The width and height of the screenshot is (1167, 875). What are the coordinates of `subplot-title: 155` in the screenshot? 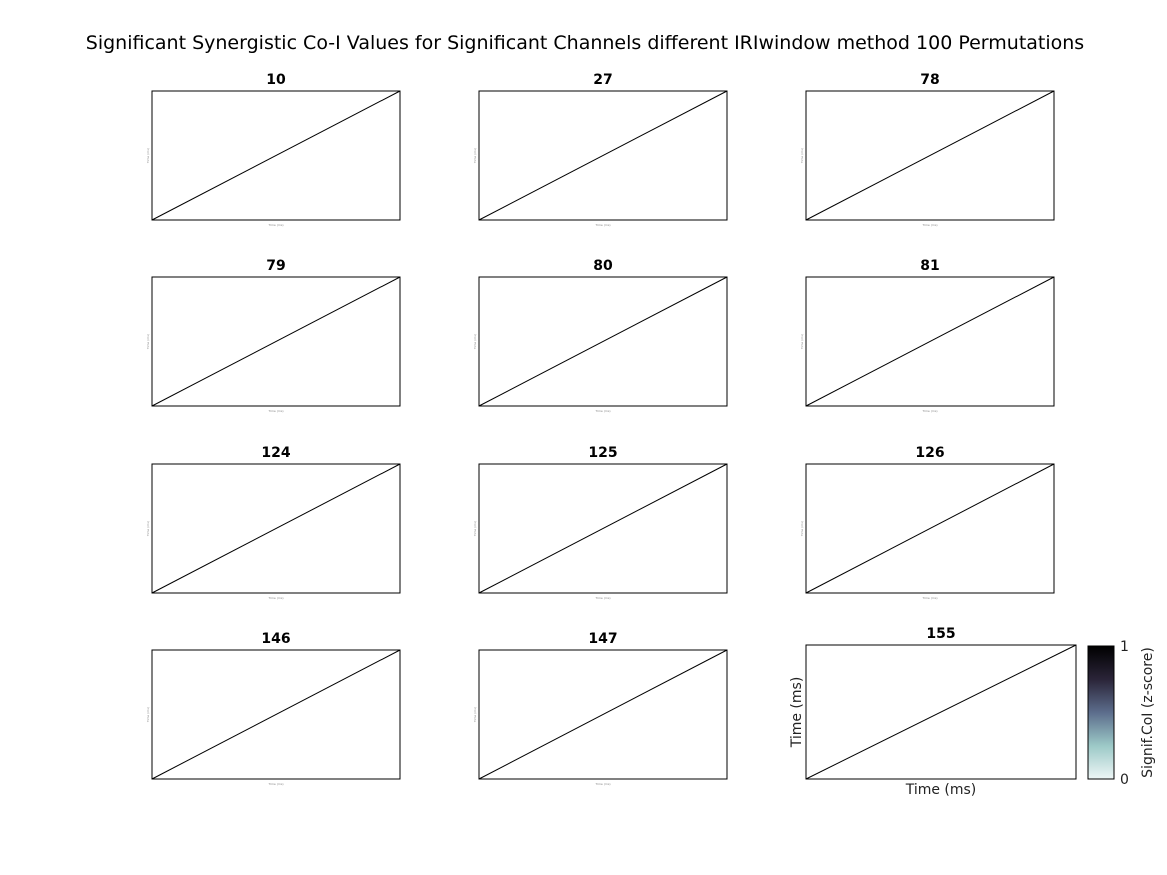 It's located at (940, 634).